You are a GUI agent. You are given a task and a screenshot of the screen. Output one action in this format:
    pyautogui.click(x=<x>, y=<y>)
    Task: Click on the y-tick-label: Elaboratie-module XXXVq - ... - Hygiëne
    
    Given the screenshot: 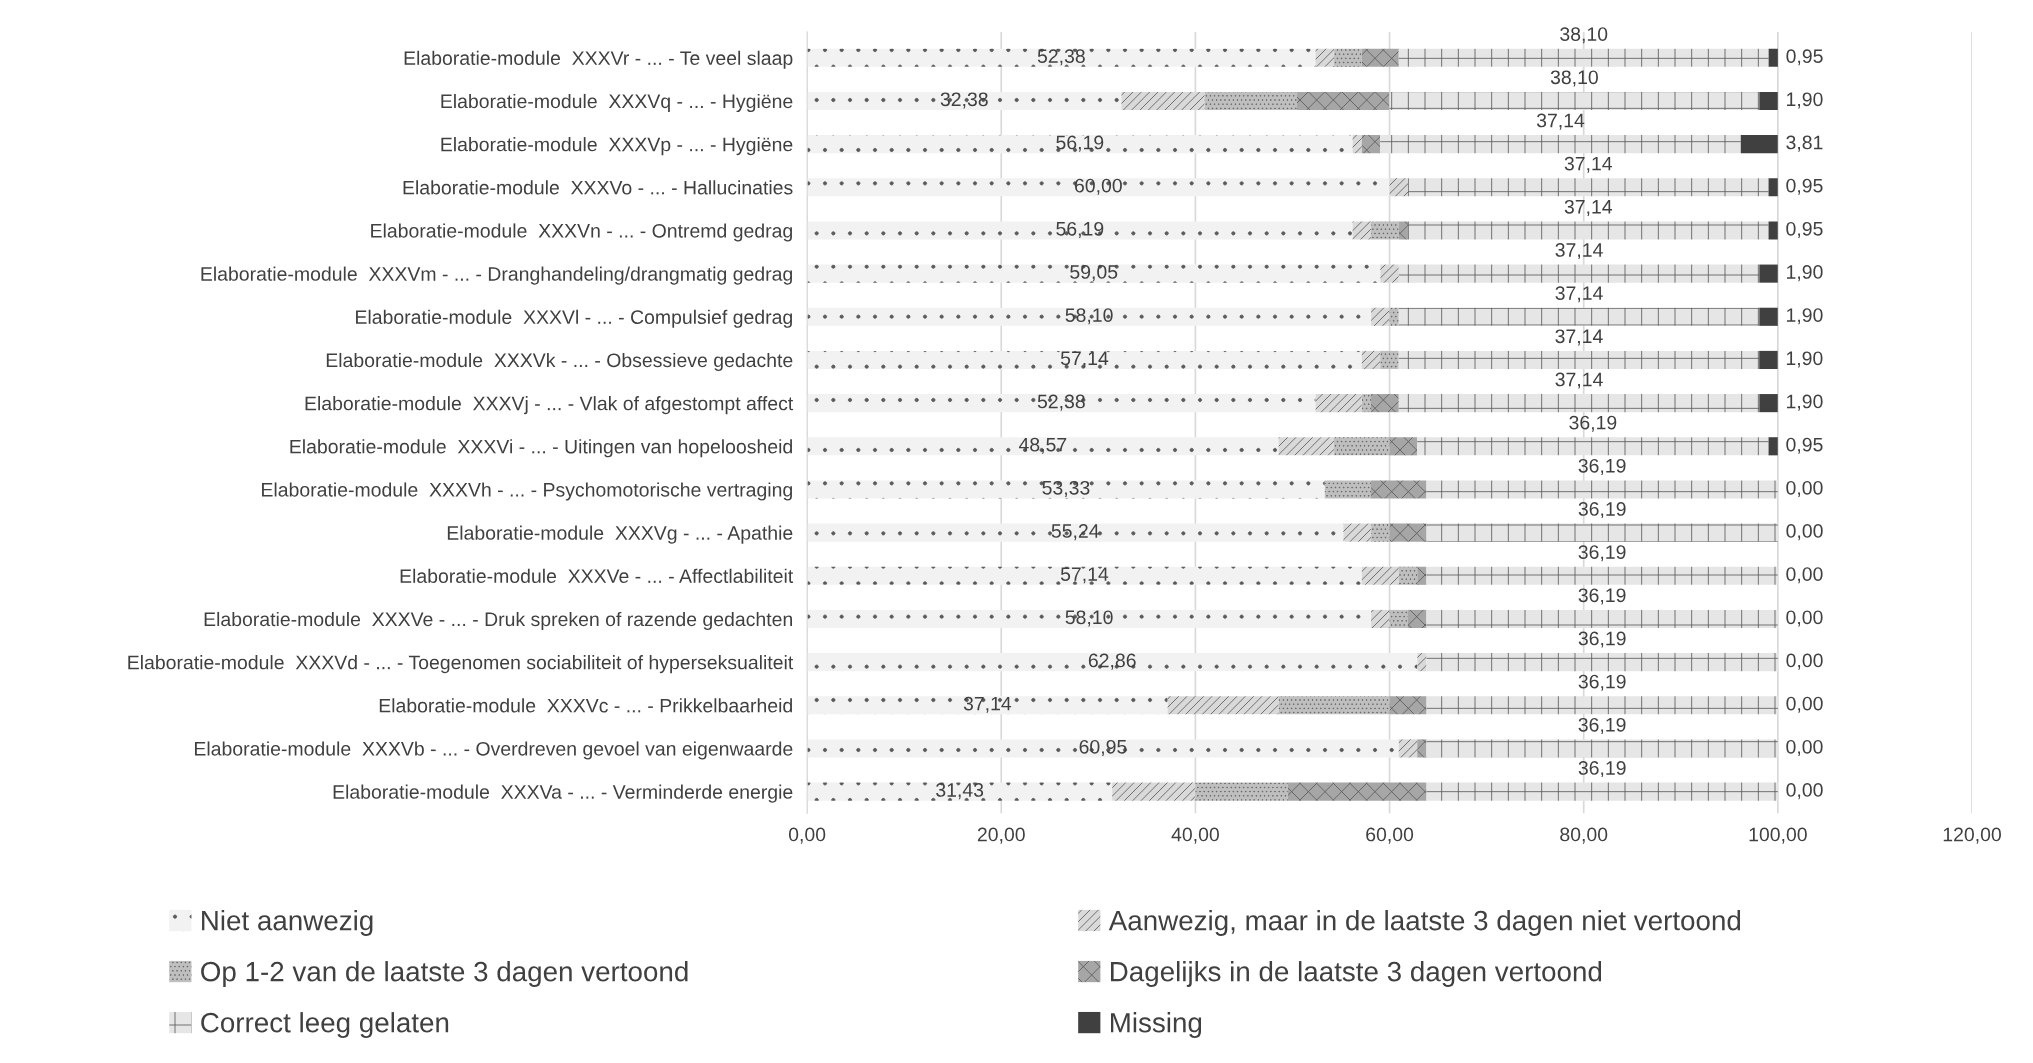 What is the action you would take?
    pyautogui.click(x=617, y=103)
    